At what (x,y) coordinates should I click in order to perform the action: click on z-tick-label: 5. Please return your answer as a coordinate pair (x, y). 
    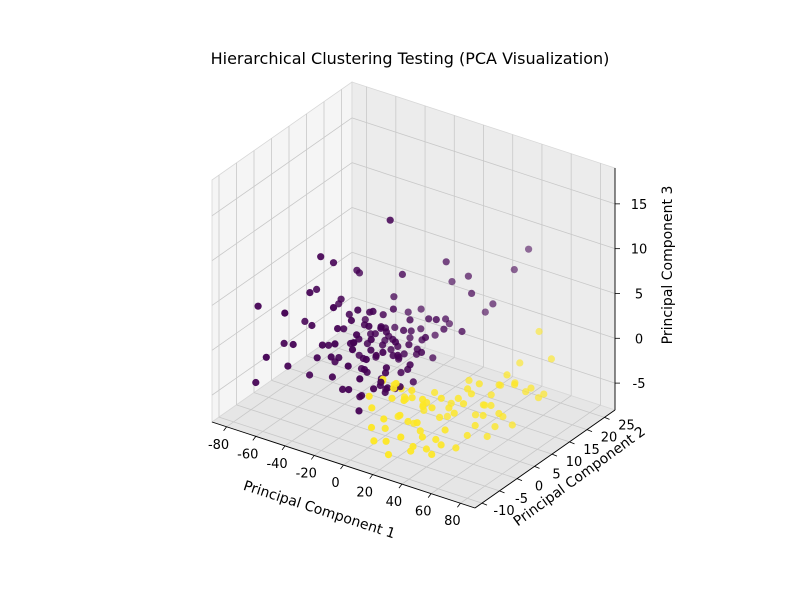
    Looking at the image, I should click on (639, 295).